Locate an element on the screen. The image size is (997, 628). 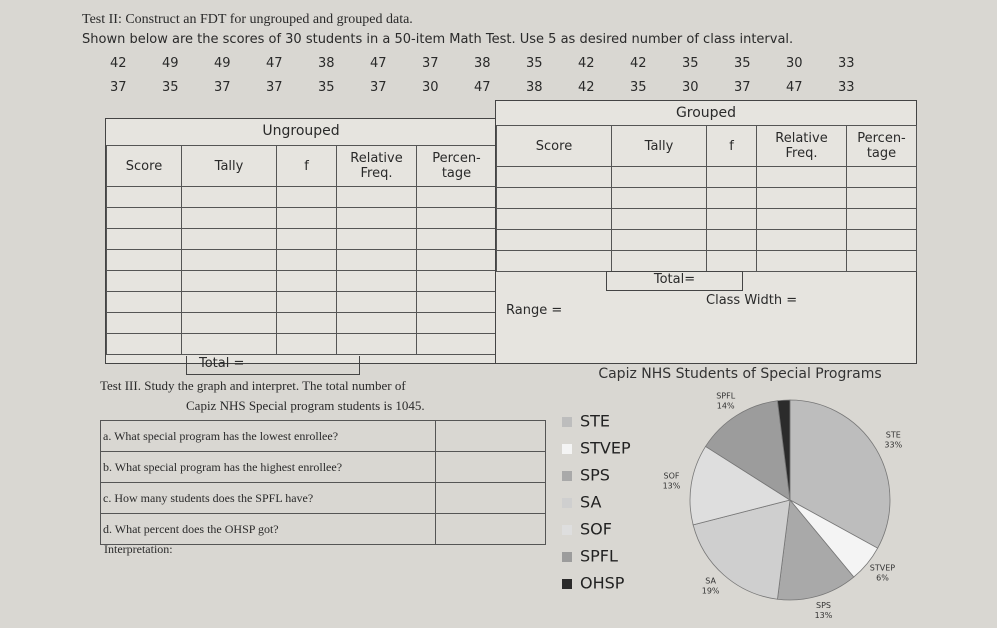
legend-label: SPS is located at coordinates (595, 475).